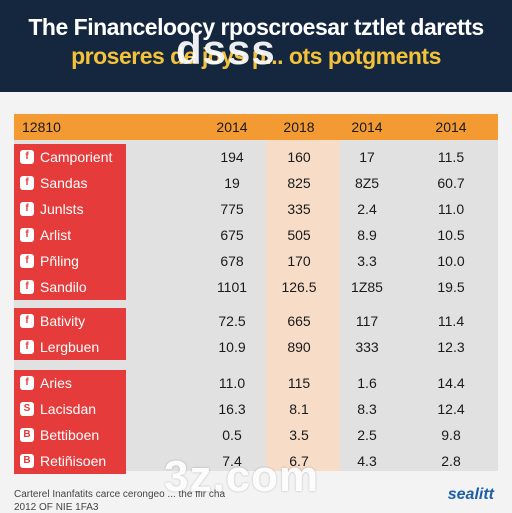  What do you see at coordinates (63, 321) in the screenshot?
I see `row-label: Bativity` at bounding box center [63, 321].